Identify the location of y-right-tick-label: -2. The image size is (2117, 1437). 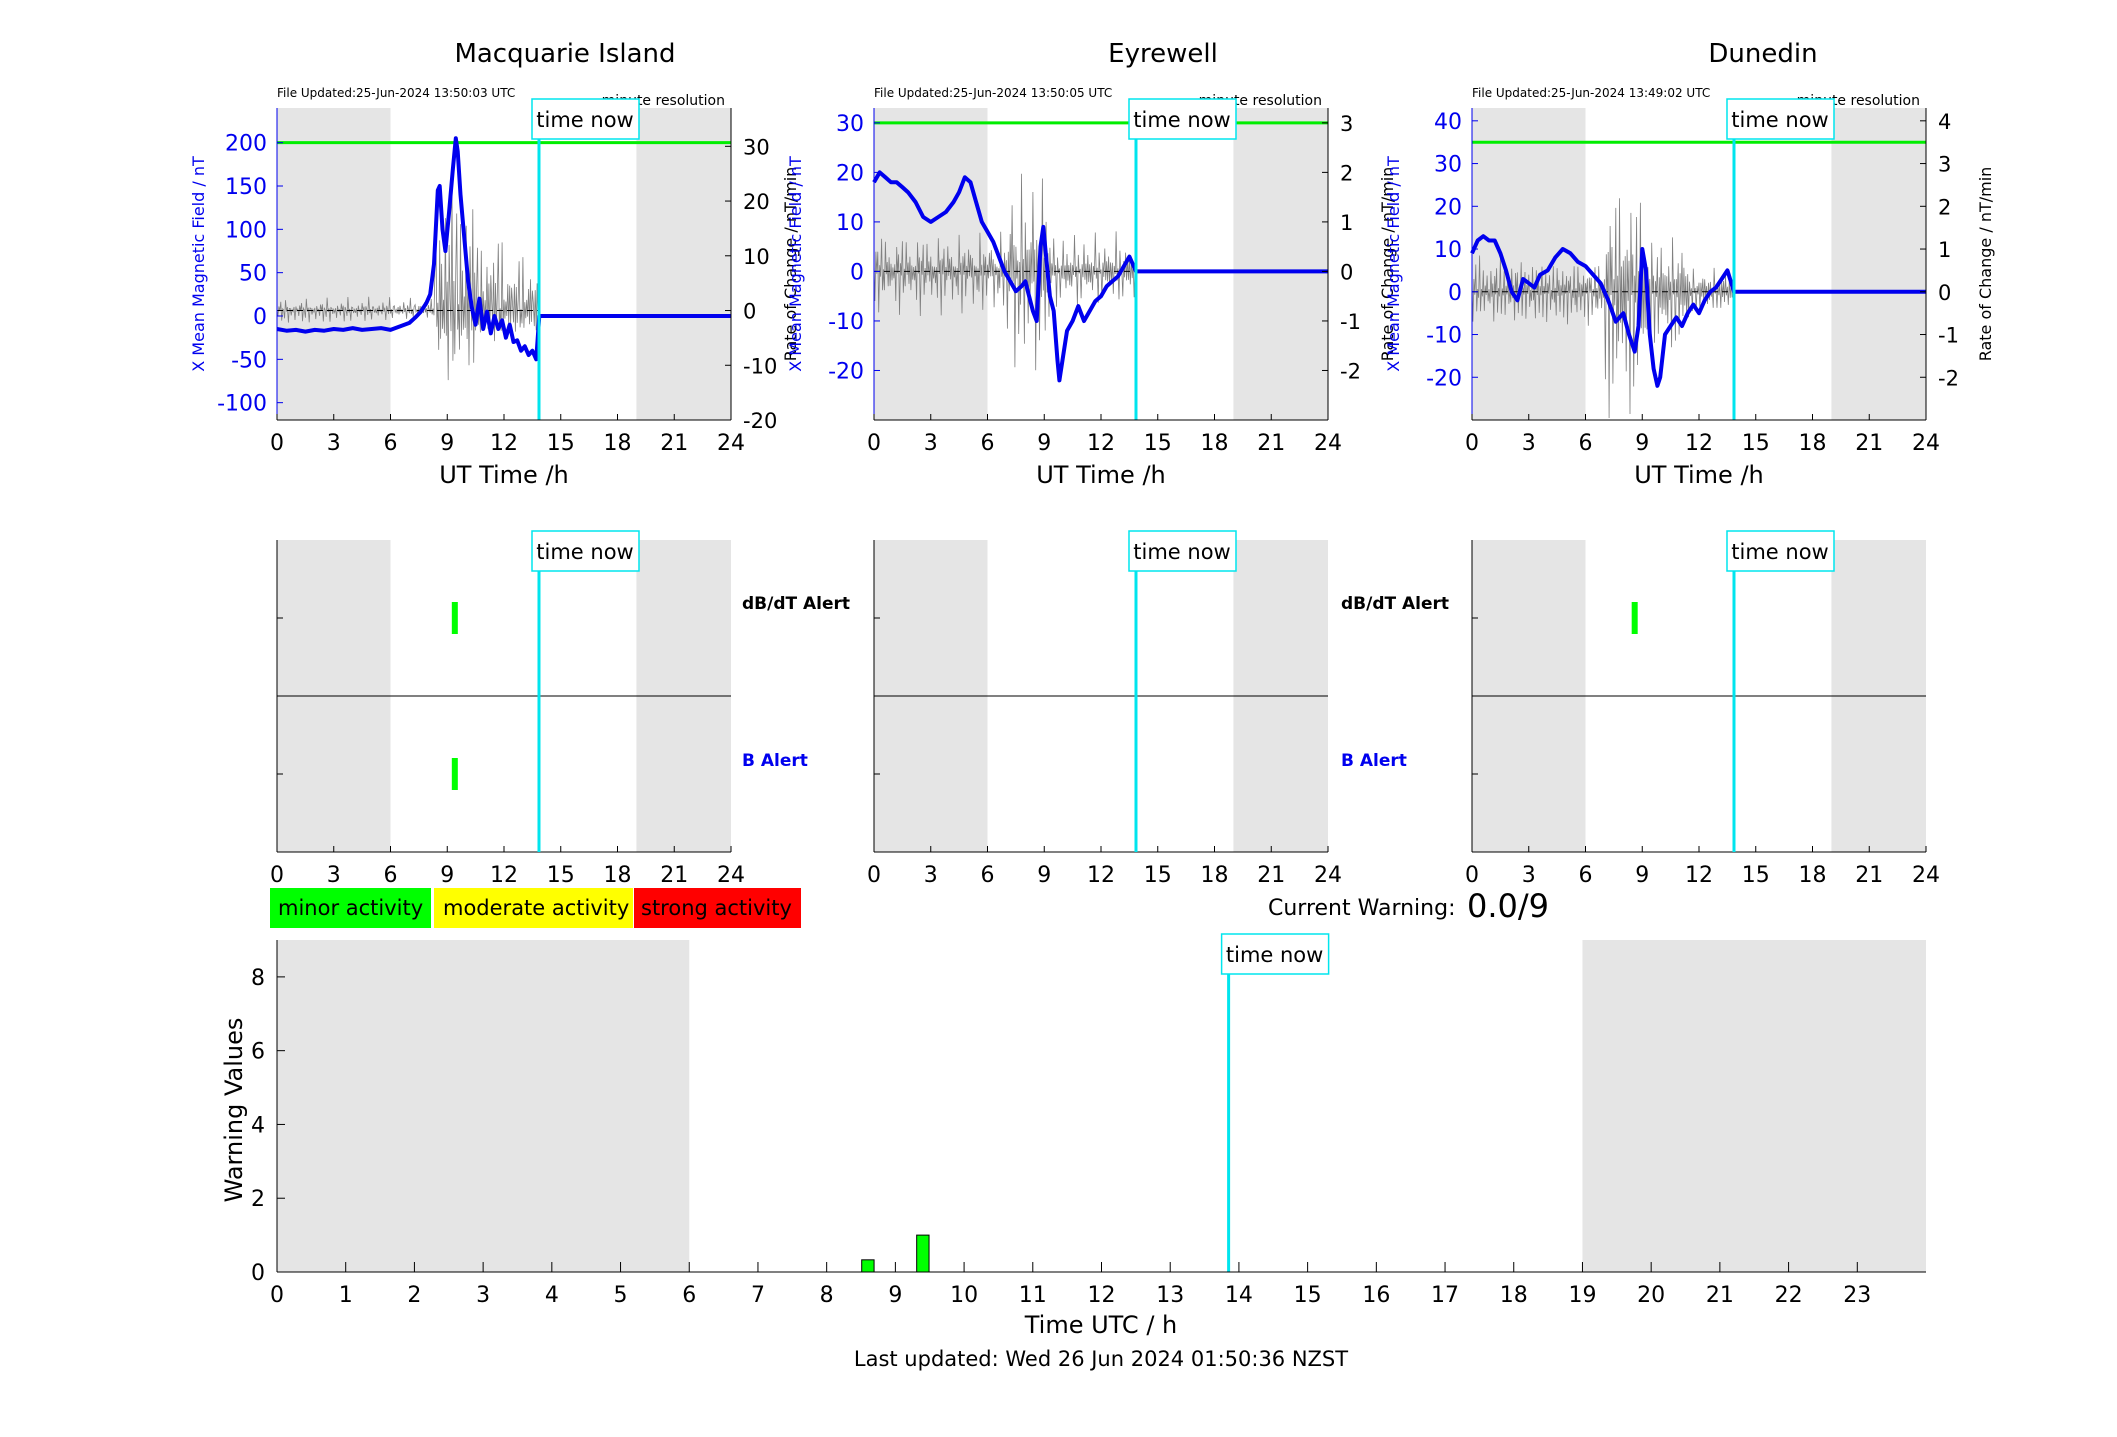
(1948, 378).